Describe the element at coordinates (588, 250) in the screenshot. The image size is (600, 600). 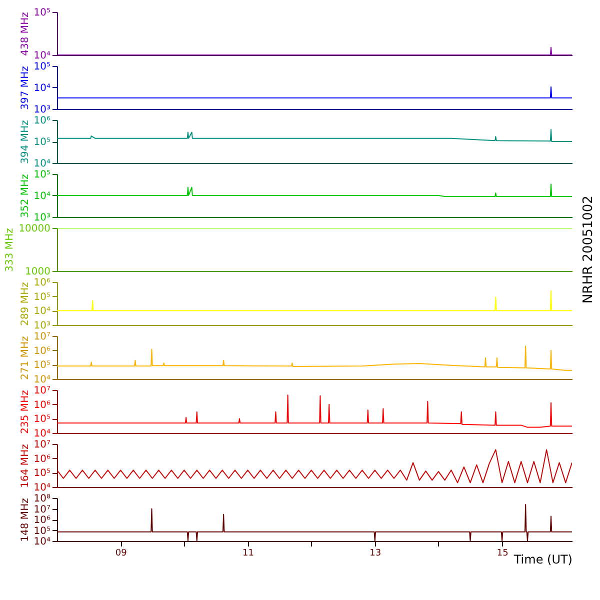
I see `text: NRHR 20051002` at that location.